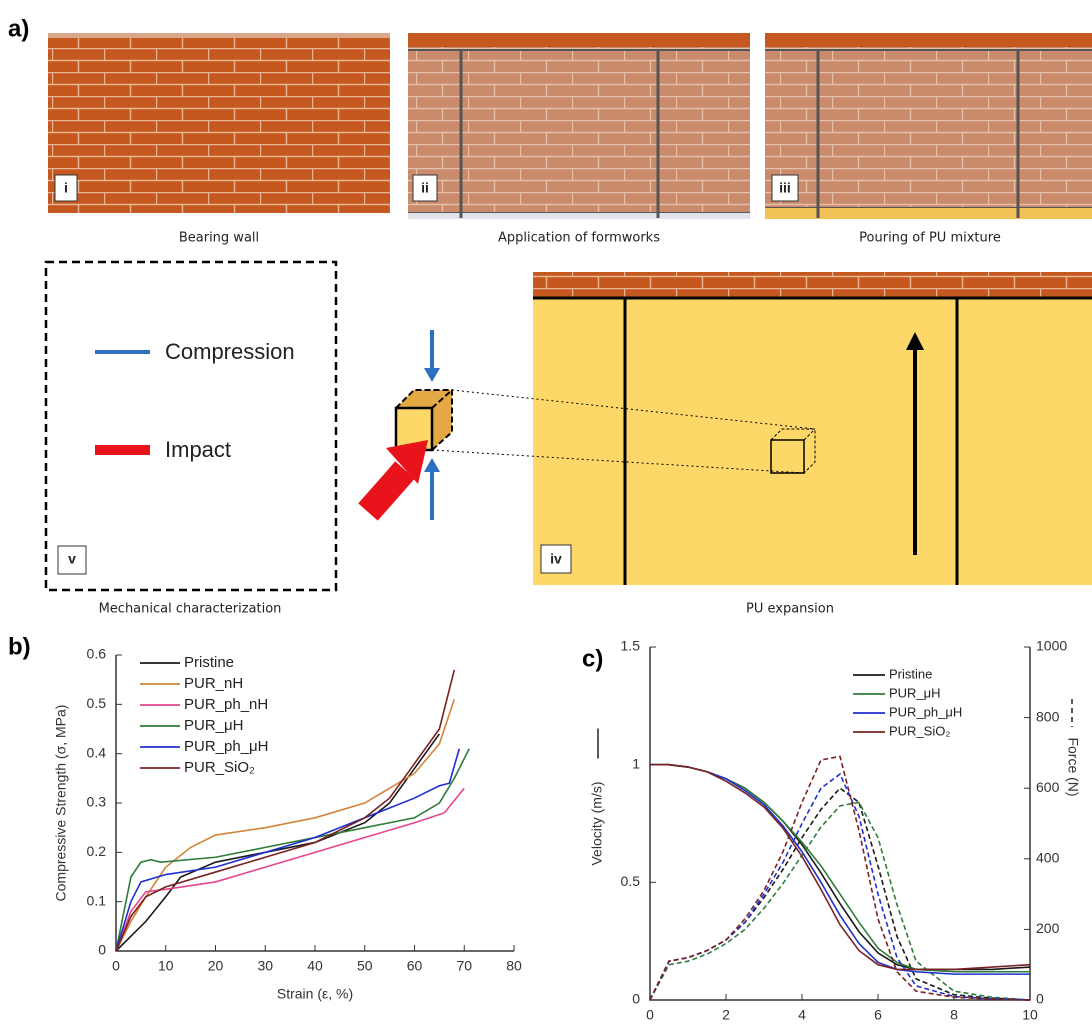 This screenshot has height=1031, width=1092. What do you see at coordinates (1048, 928) in the screenshot?
I see `y2-tick-label: 200` at bounding box center [1048, 928].